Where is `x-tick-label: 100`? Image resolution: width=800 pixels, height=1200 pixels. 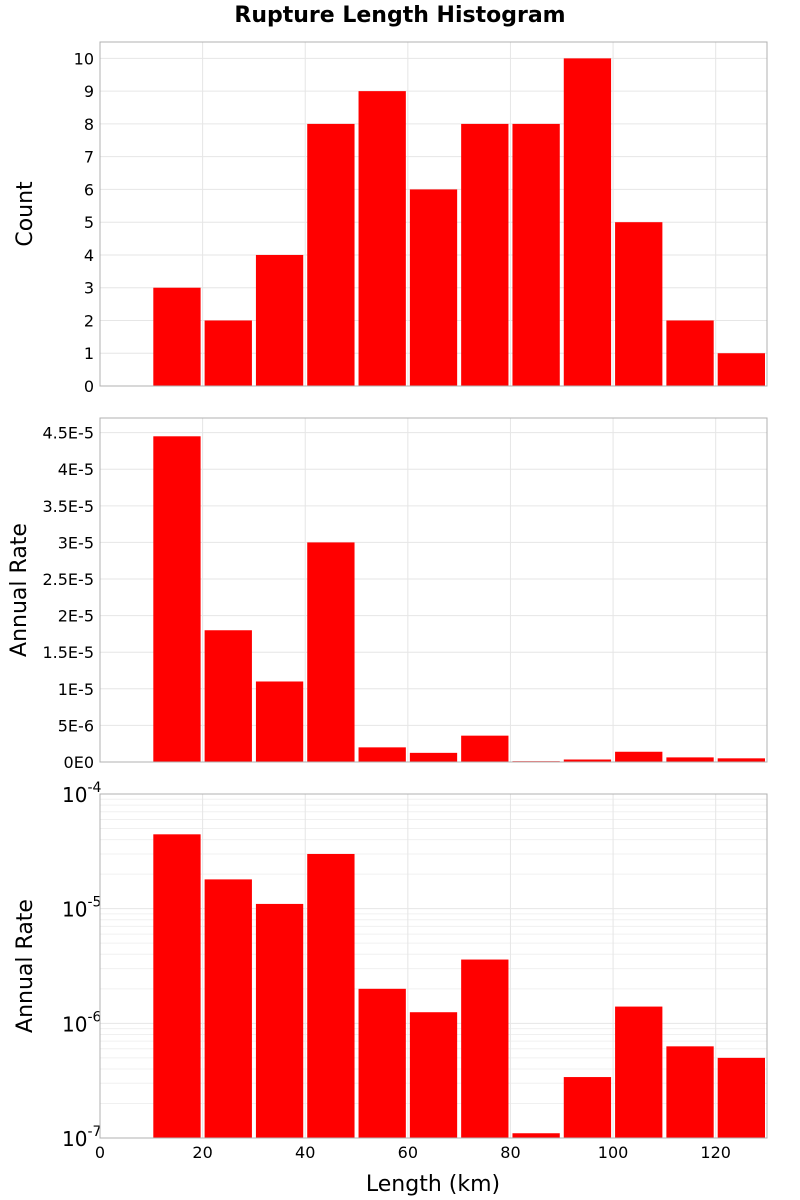 x-tick-label: 100 is located at coordinates (613, 1152).